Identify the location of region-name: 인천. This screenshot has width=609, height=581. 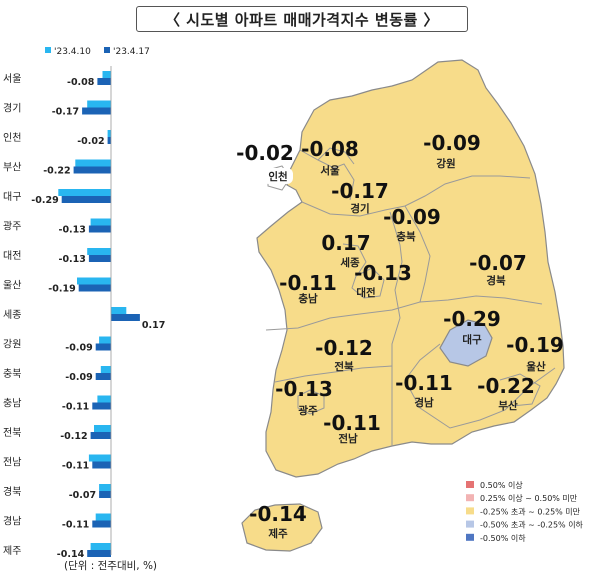
(277, 176).